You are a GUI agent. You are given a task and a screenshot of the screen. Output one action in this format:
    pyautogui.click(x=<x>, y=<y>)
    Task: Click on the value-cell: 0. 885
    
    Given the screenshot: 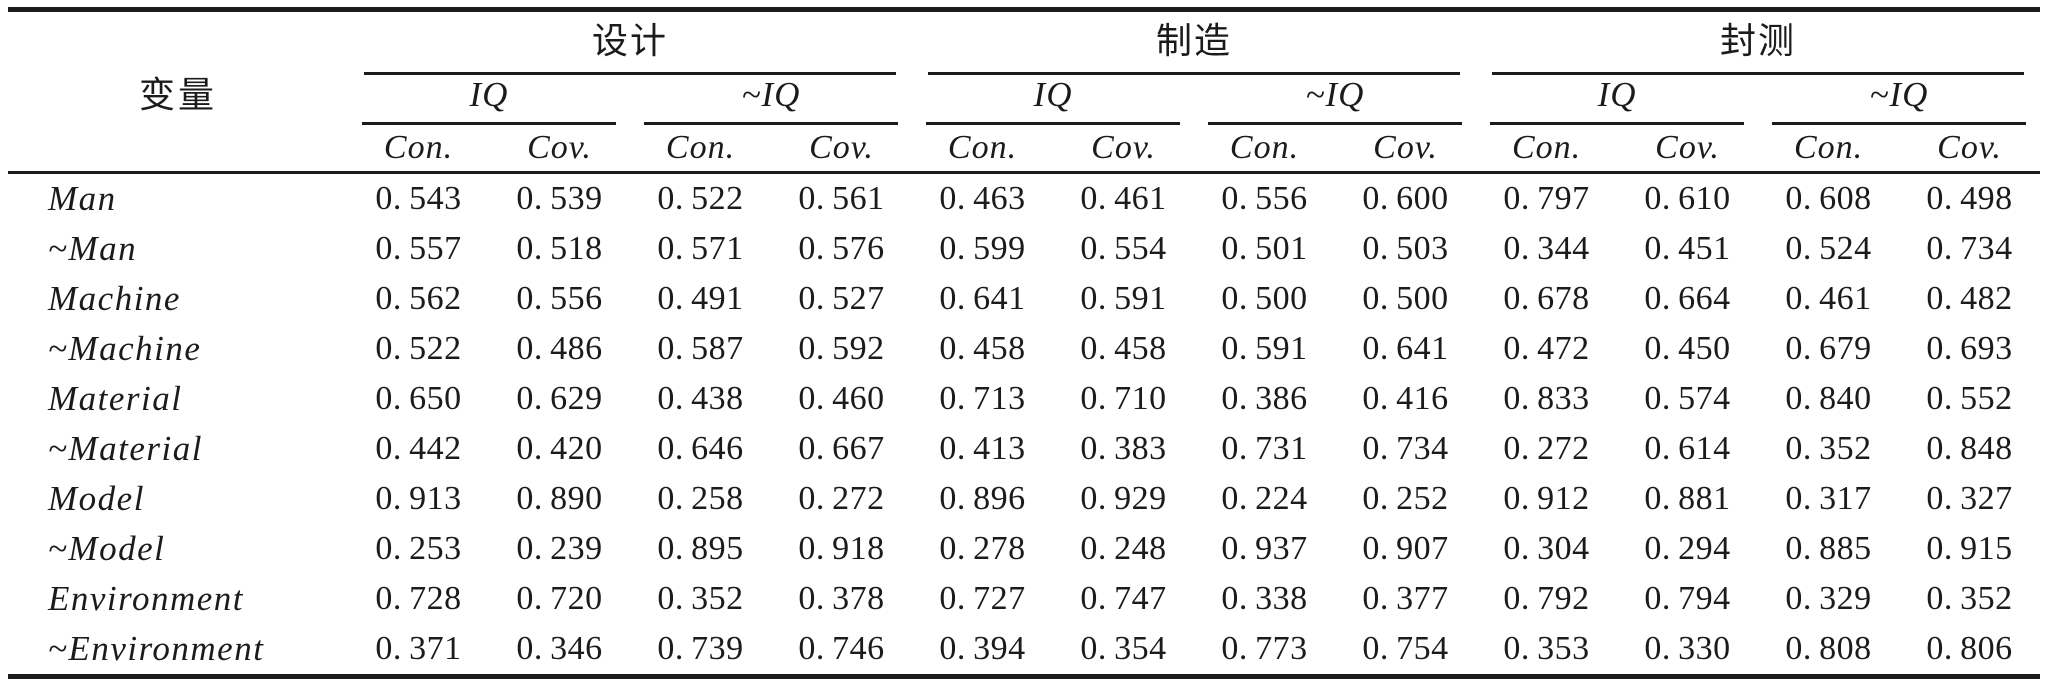 What is the action you would take?
    pyautogui.click(x=1828, y=548)
    